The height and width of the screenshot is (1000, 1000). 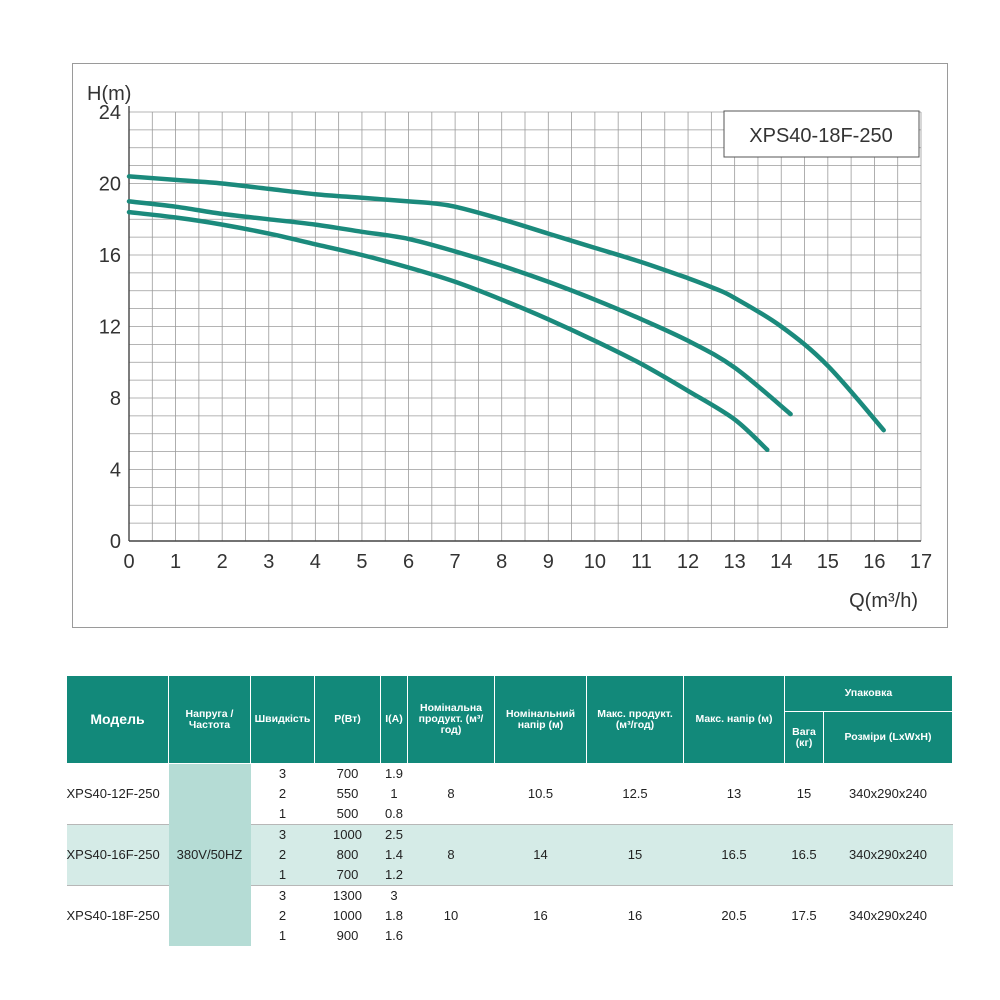 I want to click on nominal-head-cell: 16, so click(x=540, y=915).